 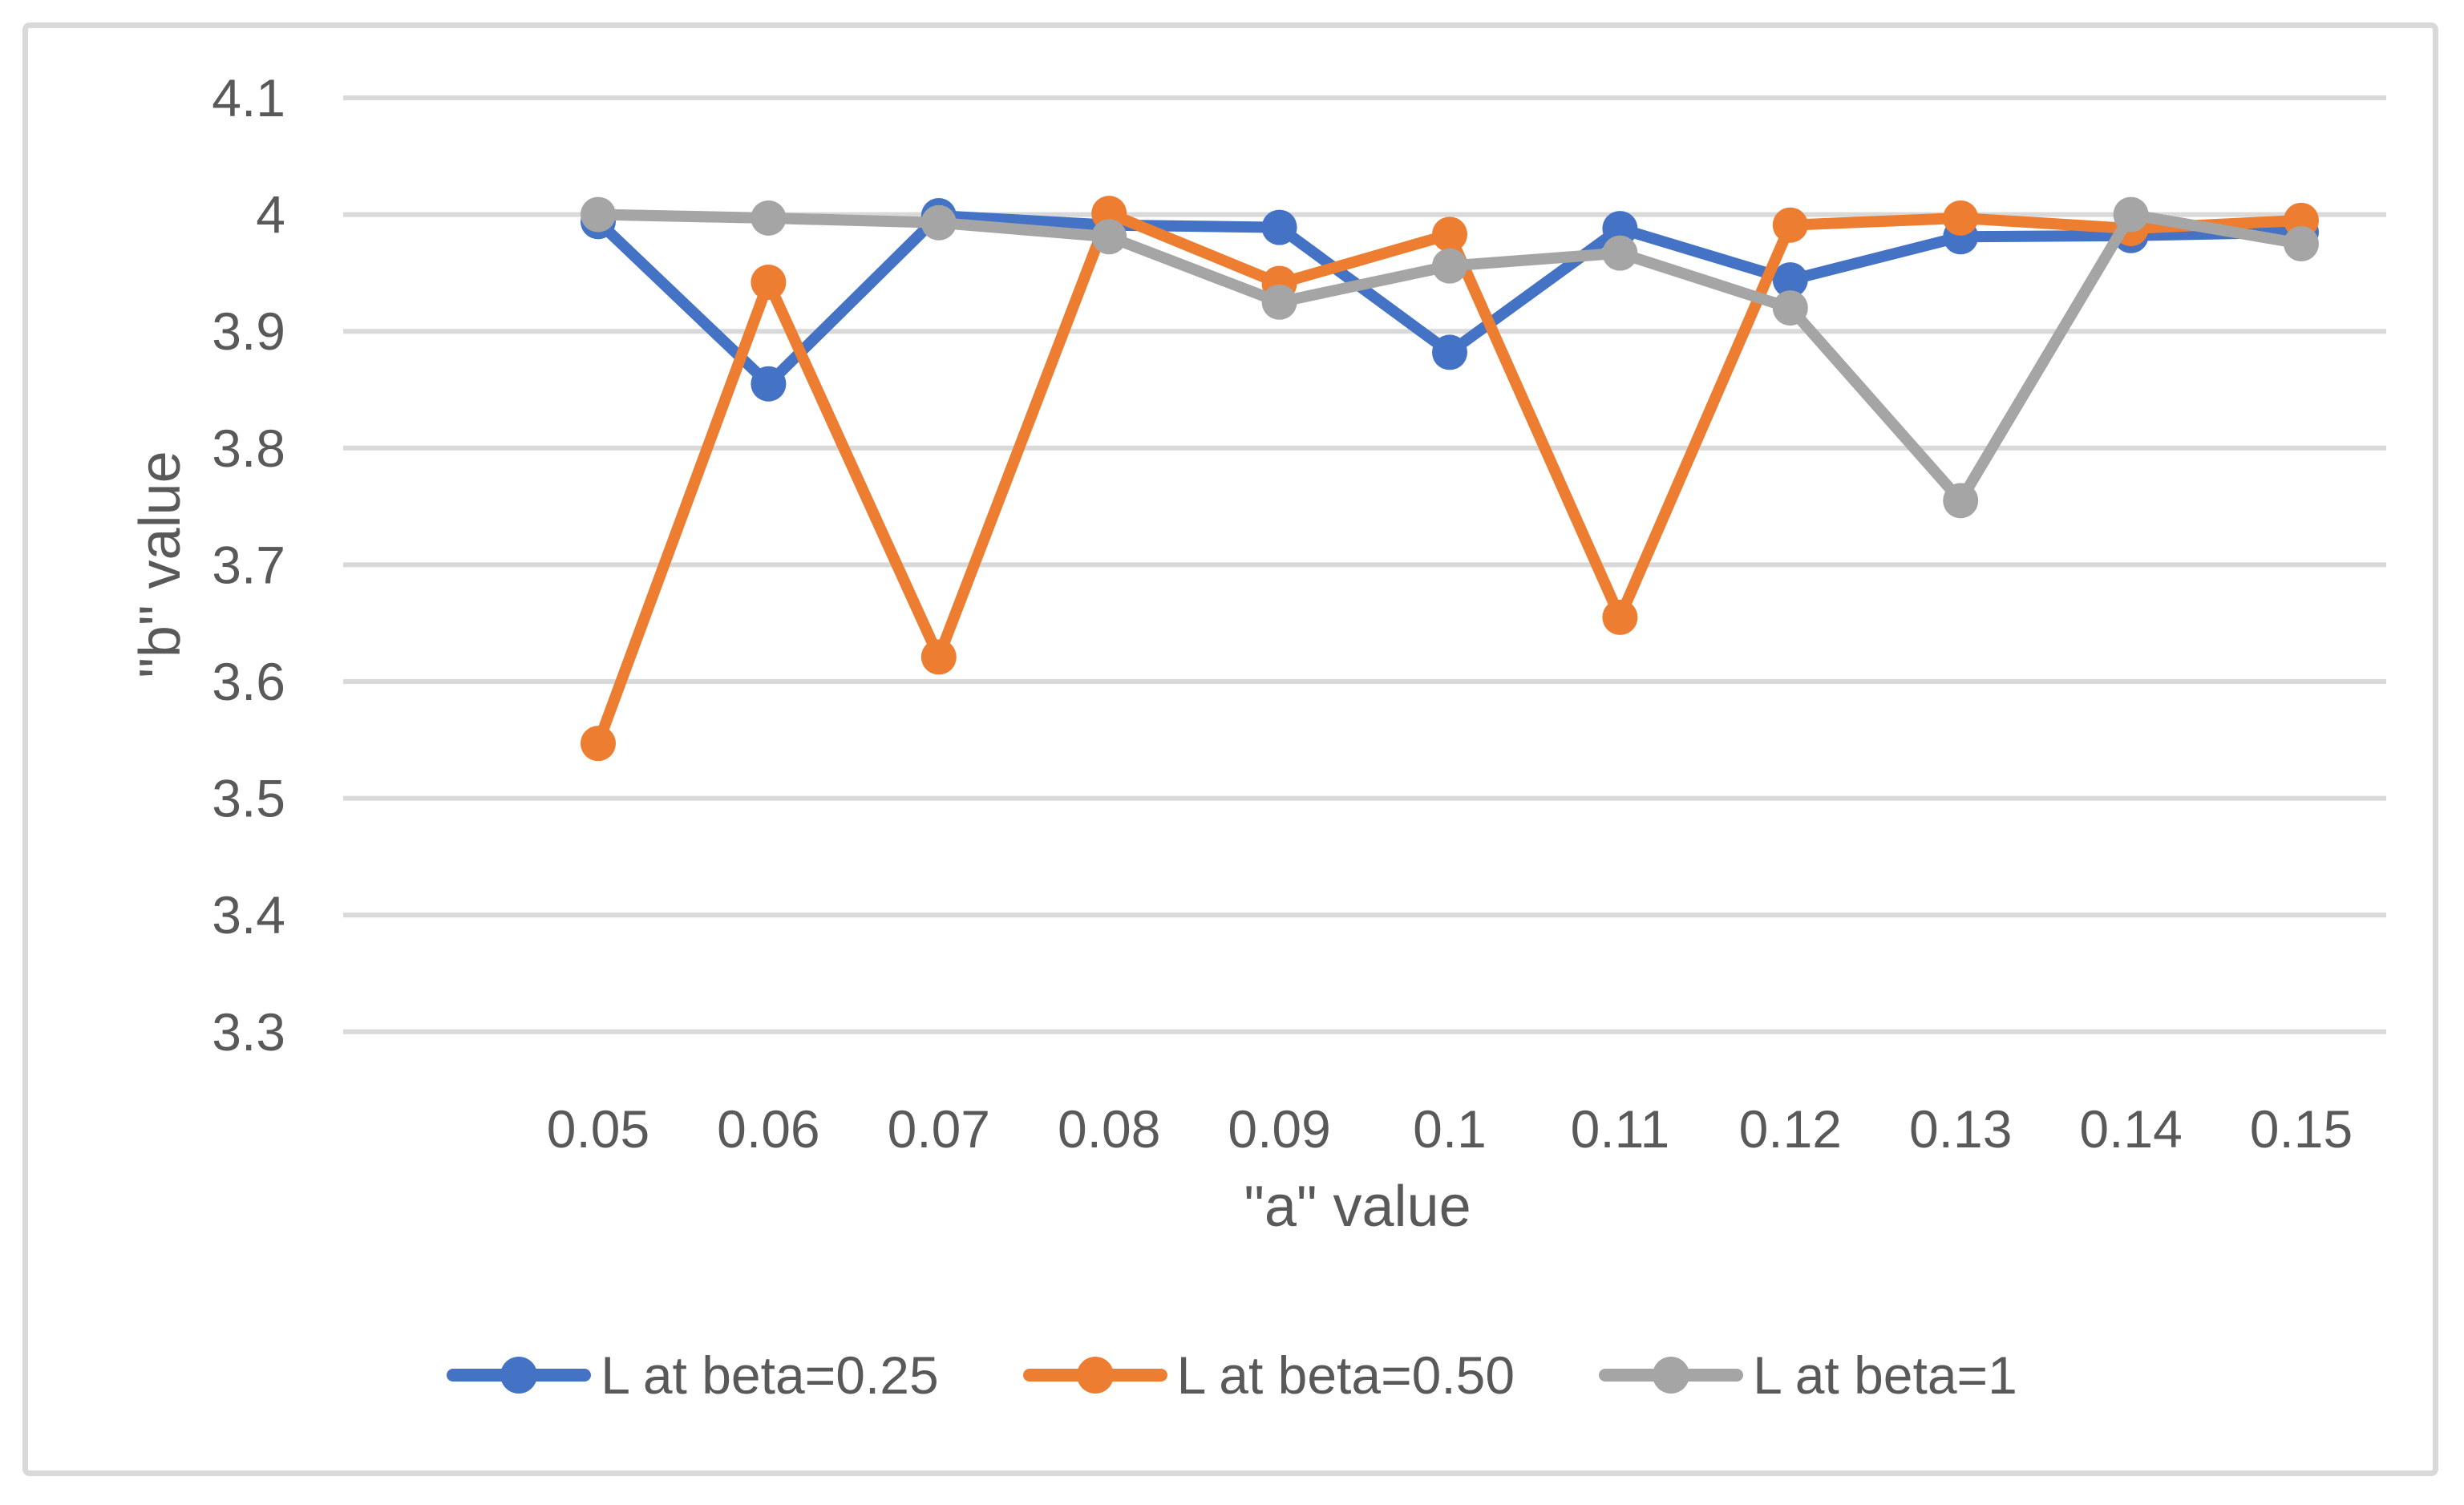 I want to click on y-tick-label: 3.6, so click(x=248, y=682).